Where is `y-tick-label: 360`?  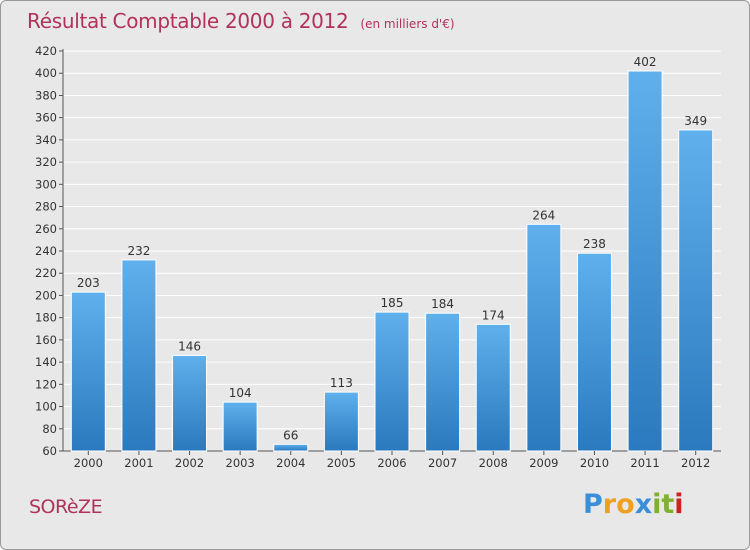 y-tick-label: 360 is located at coordinates (46, 118).